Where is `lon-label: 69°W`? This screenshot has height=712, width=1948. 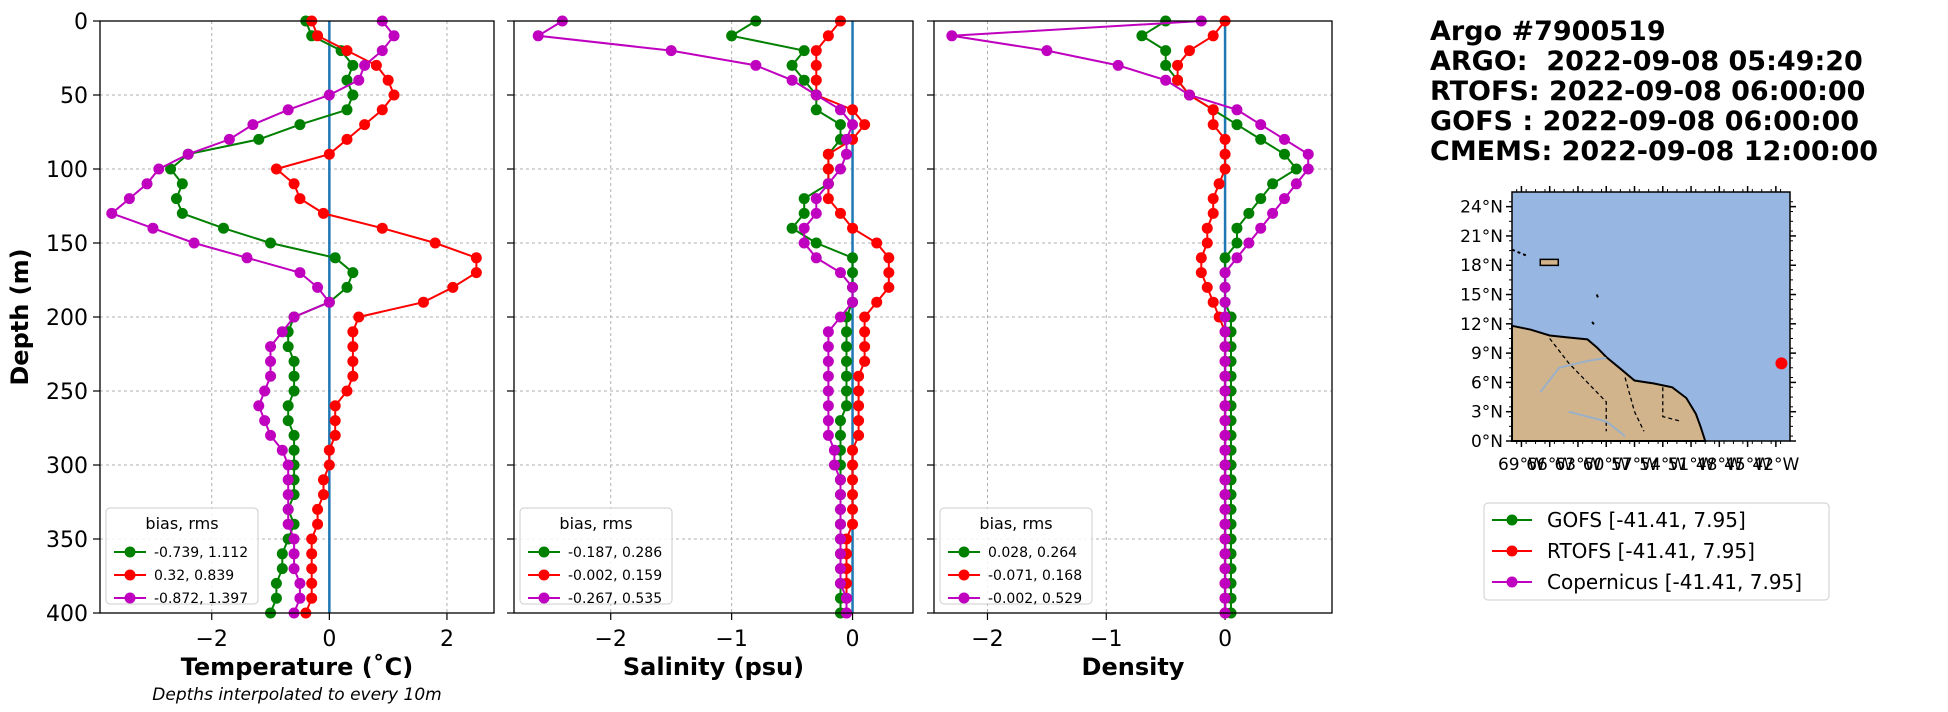 lon-label: 69°W is located at coordinates (1521, 465).